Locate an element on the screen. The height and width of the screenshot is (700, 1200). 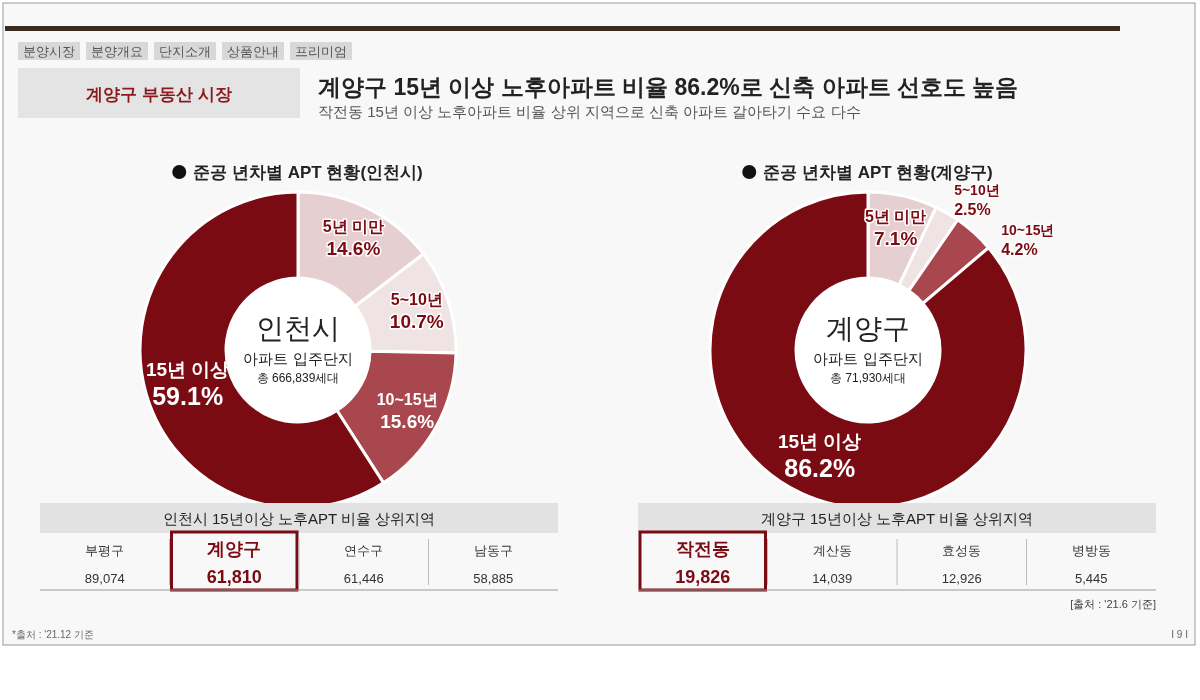
category-label: 효성동 is located at coordinates (962, 550).